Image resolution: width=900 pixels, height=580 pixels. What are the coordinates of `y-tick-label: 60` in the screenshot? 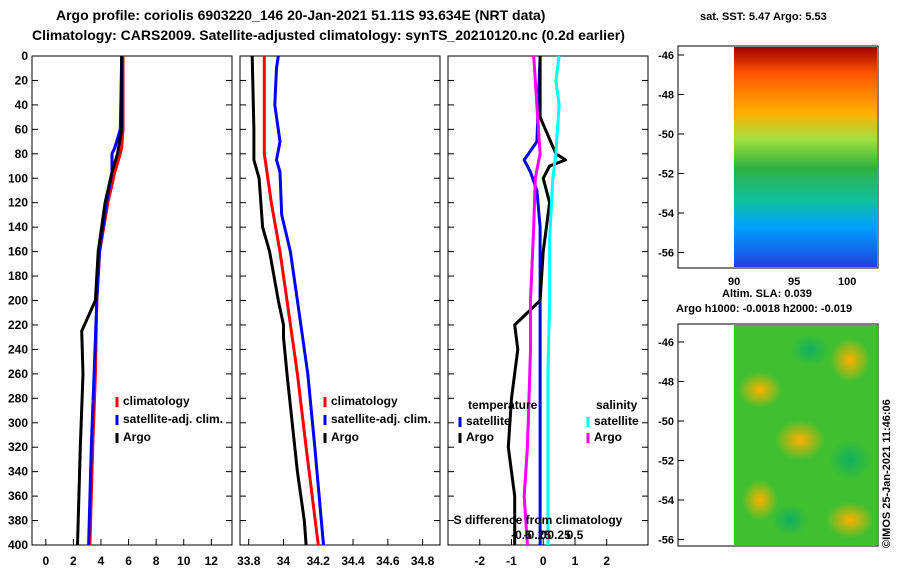 It's located at (22, 129).